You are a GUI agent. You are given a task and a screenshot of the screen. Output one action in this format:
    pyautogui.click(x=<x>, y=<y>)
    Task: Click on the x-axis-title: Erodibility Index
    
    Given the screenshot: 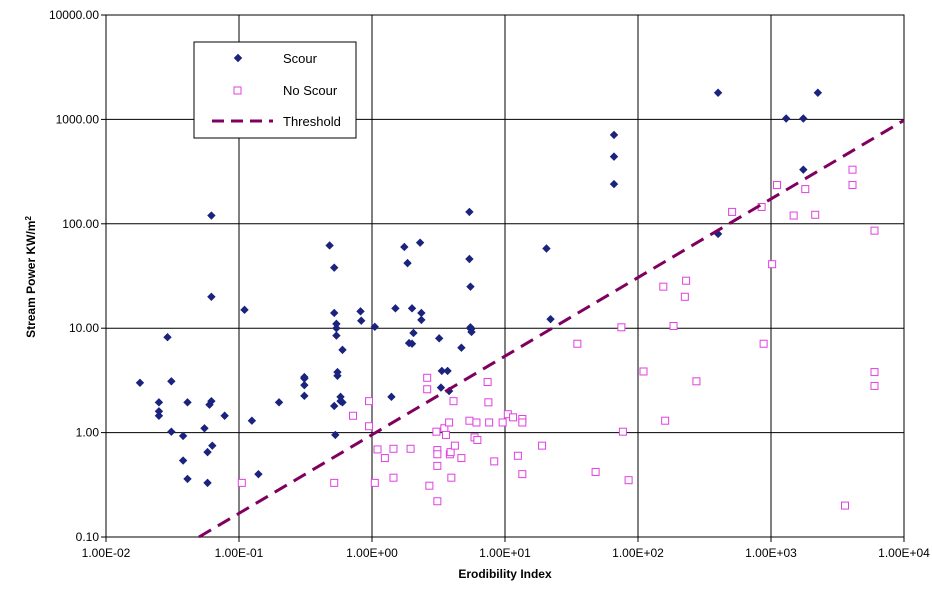 What is the action you would take?
    pyautogui.click(x=505, y=574)
    